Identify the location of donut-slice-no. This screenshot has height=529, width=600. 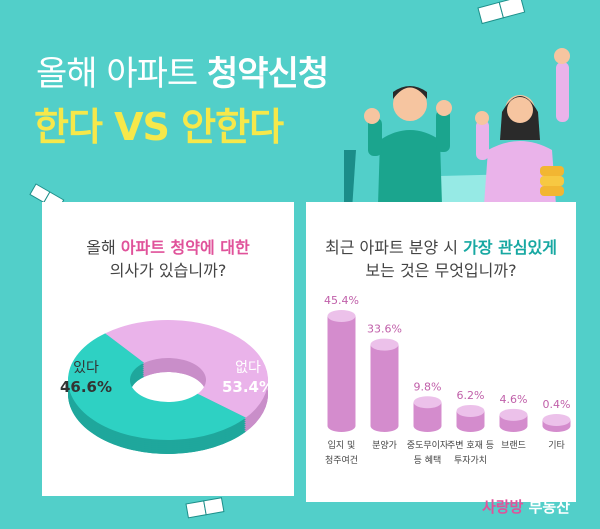
(156, 386).